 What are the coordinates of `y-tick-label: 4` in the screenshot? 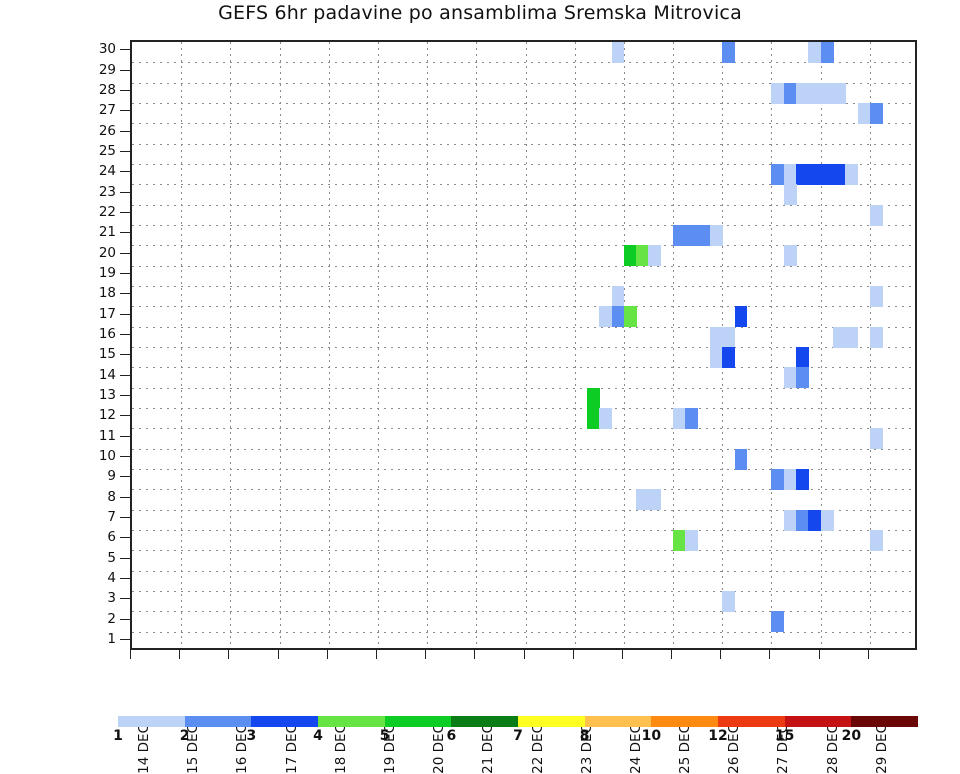 It's located at (111, 577).